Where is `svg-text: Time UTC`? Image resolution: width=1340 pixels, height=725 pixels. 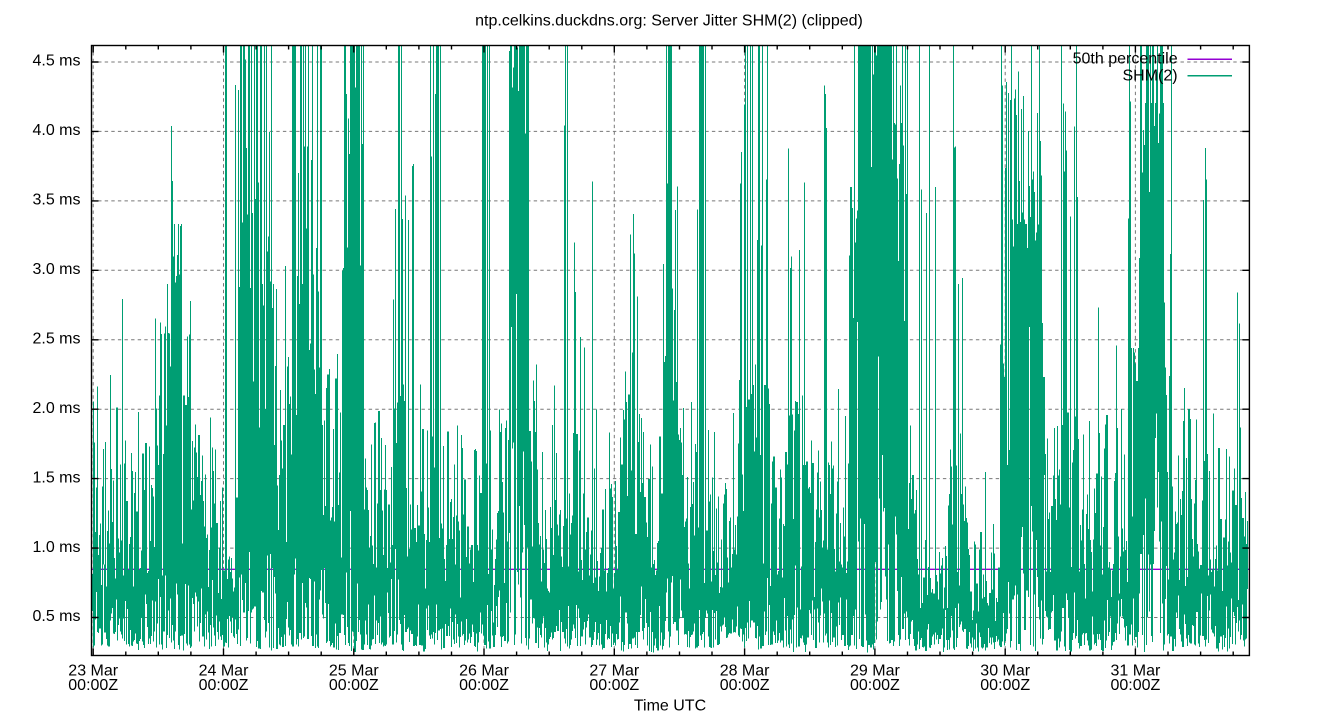
svg-text: Time UTC is located at coordinates (670, 706).